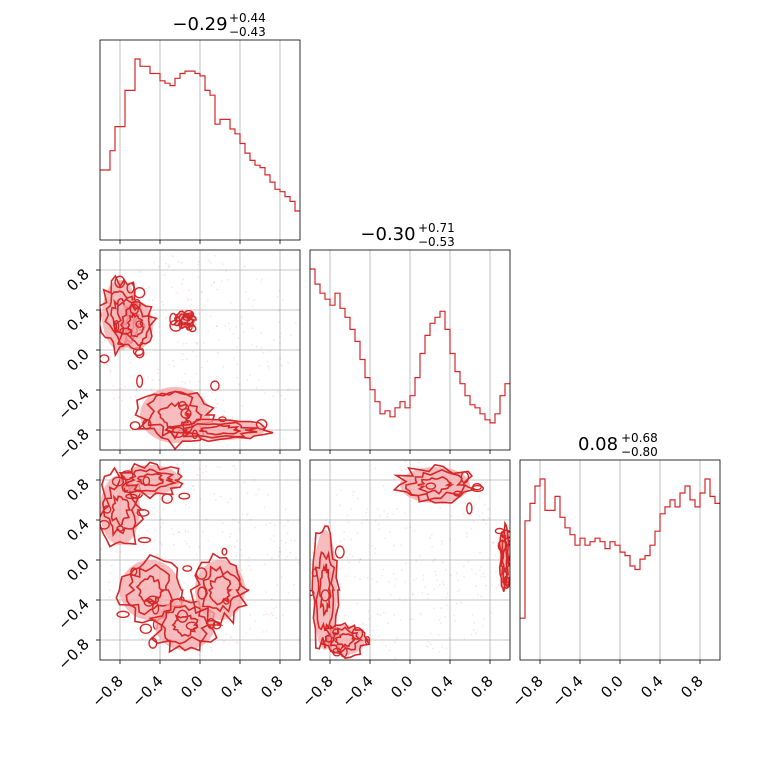  I want to click on title-param-1: −0.30, so click(387, 234).